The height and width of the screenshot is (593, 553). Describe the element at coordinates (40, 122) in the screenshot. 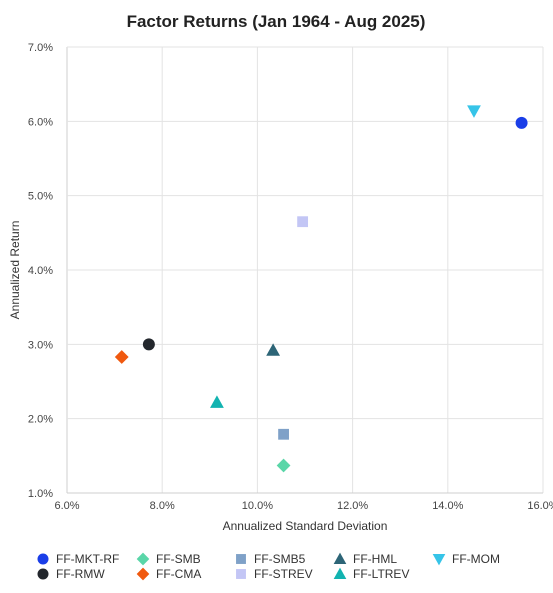

I see `y-tick-label: 6.0%` at that location.